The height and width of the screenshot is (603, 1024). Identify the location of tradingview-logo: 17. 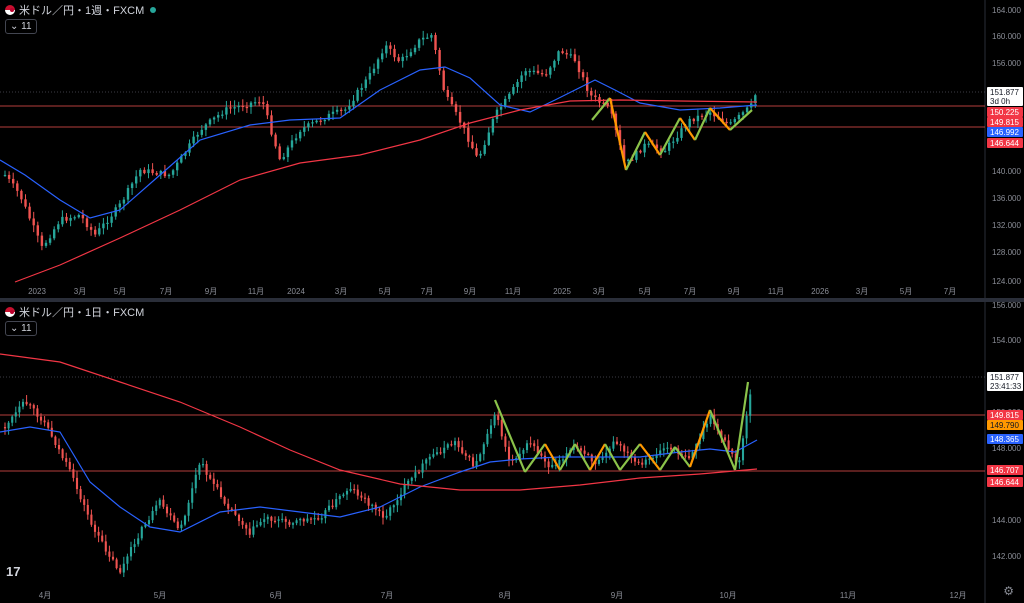
(13, 571).